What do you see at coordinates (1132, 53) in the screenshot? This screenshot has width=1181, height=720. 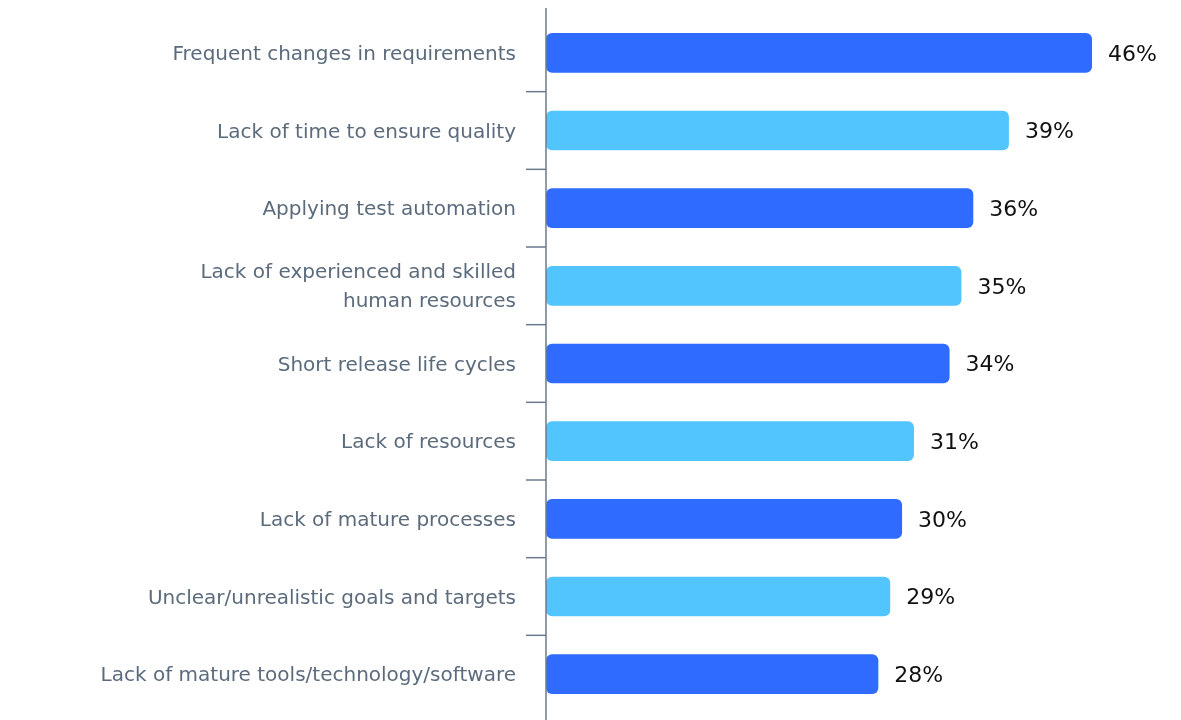 I see `data-label: 46%` at bounding box center [1132, 53].